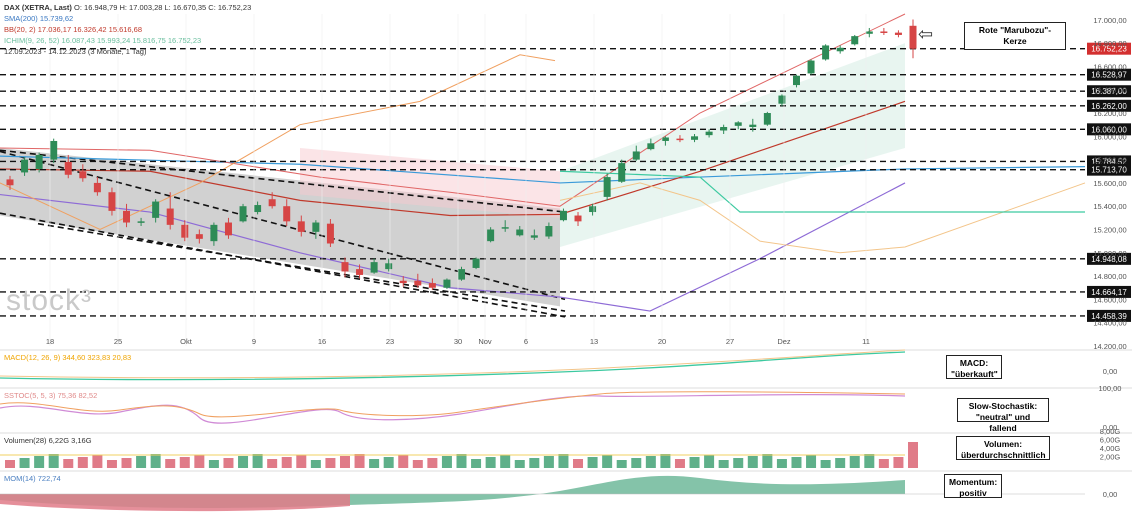 This screenshot has height=514, width=1132. I want to click on momentum-negative-area, so click(175, 503).